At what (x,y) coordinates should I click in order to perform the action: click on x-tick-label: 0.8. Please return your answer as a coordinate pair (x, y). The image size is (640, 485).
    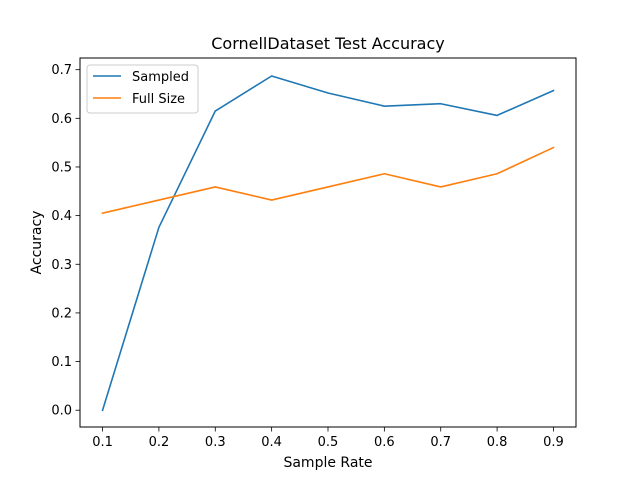
    Looking at the image, I should click on (497, 442).